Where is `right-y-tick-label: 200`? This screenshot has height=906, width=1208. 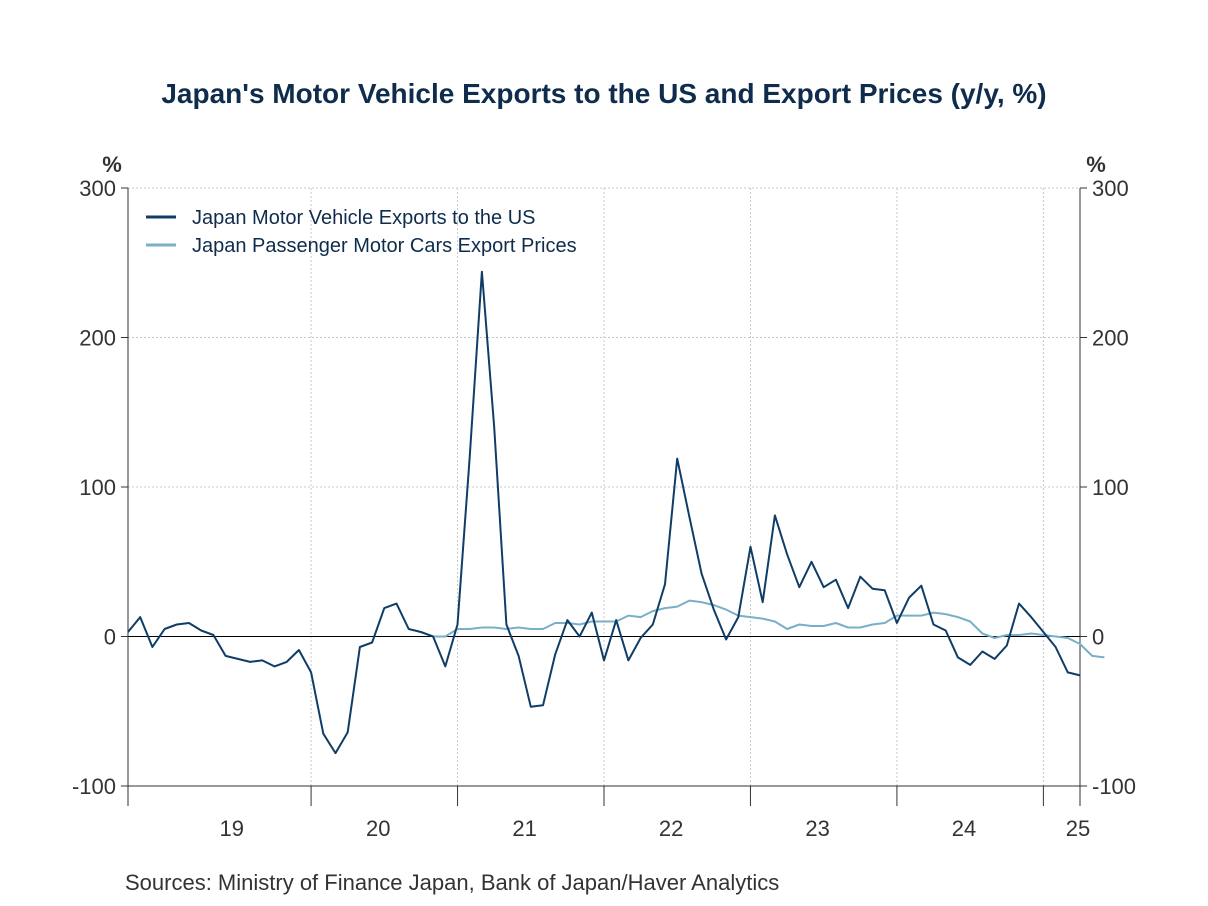 right-y-tick-label: 200 is located at coordinates (1110, 338).